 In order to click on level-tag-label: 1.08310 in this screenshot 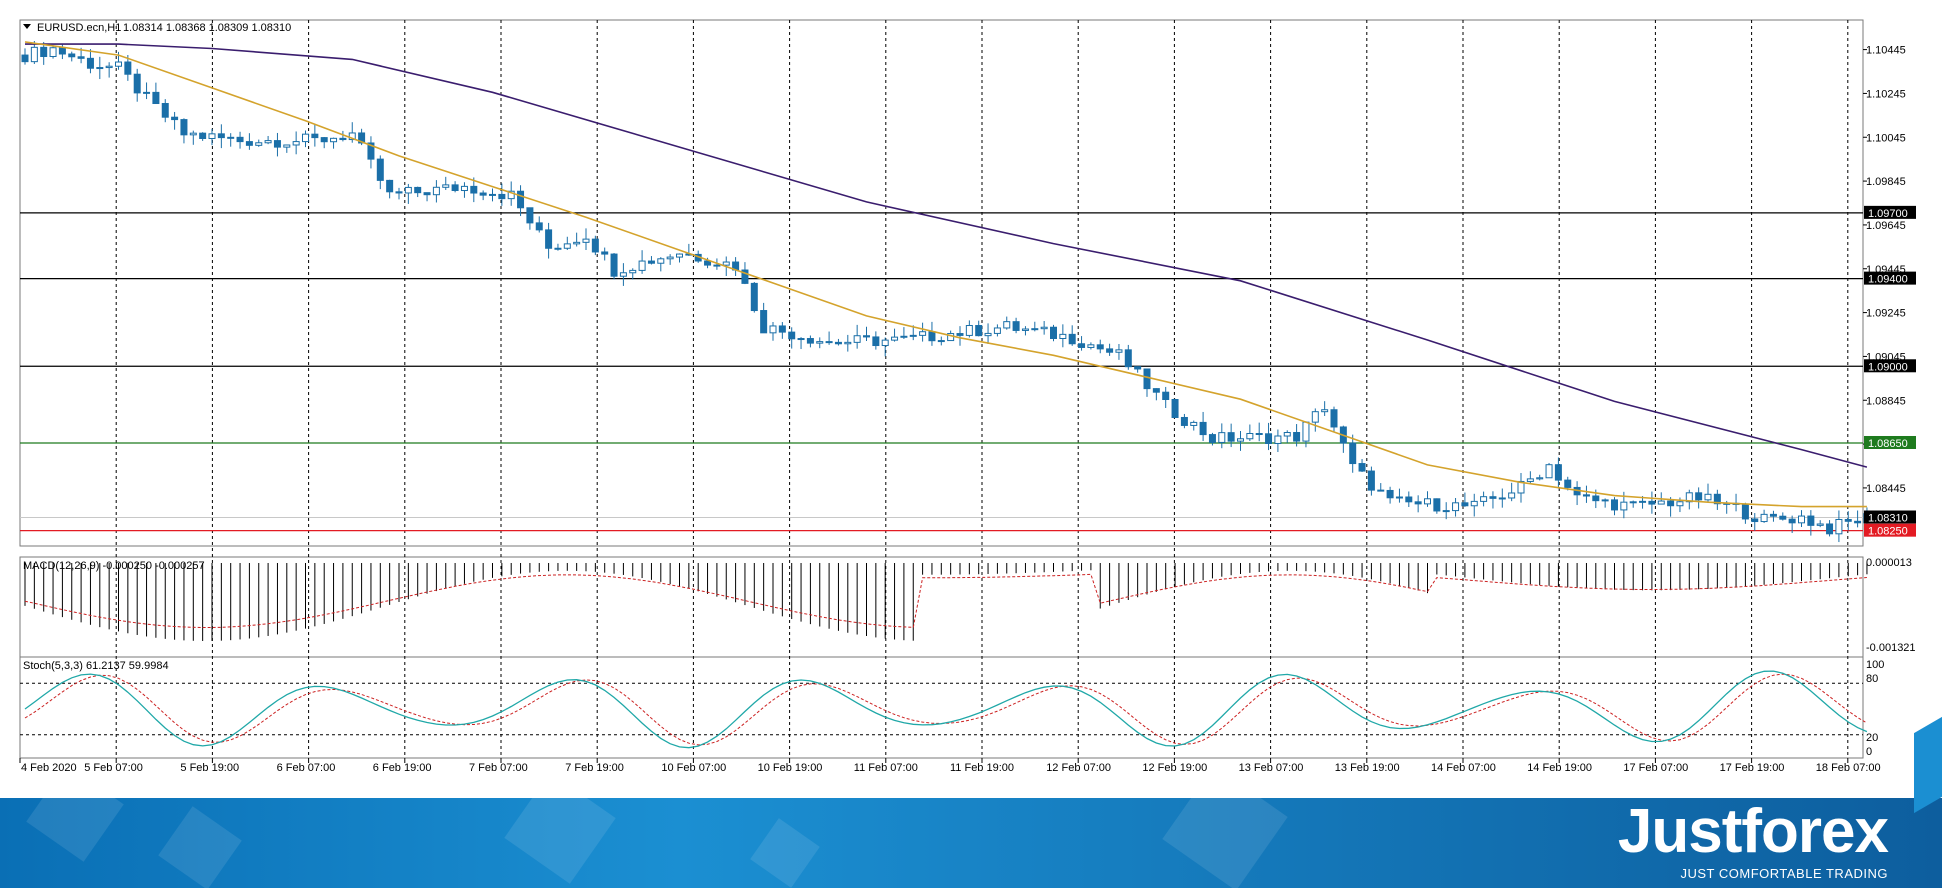, I will do `click(1888, 519)`.